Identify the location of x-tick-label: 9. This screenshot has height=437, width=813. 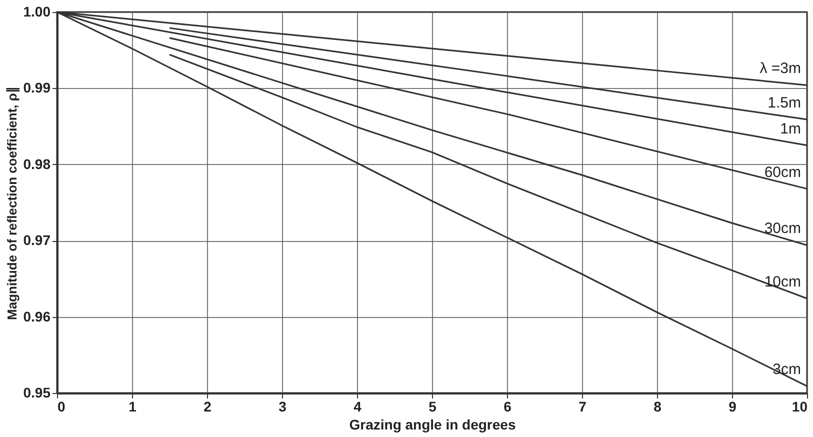
(732, 406).